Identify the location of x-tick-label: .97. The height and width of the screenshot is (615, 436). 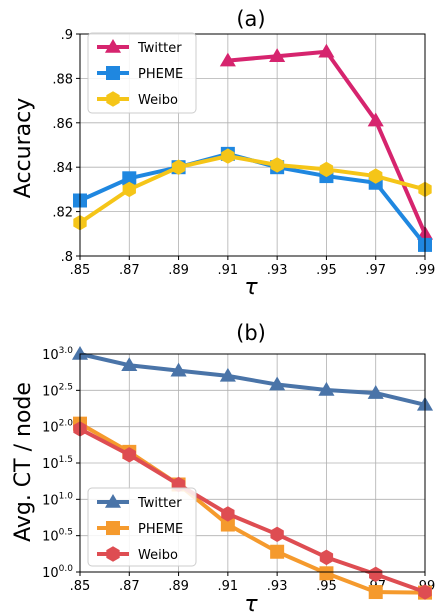
(375, 270).